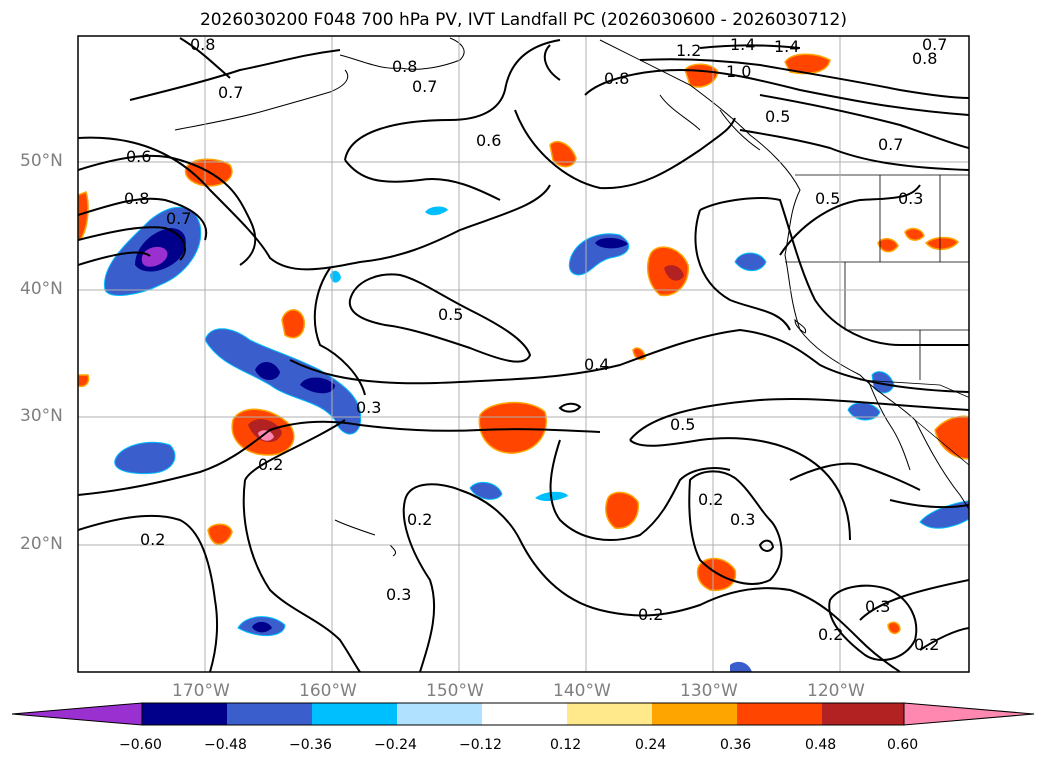 The image size is (1047, 765). I want to click on colorbar-tick-label: 0.48, so click(821, 745).